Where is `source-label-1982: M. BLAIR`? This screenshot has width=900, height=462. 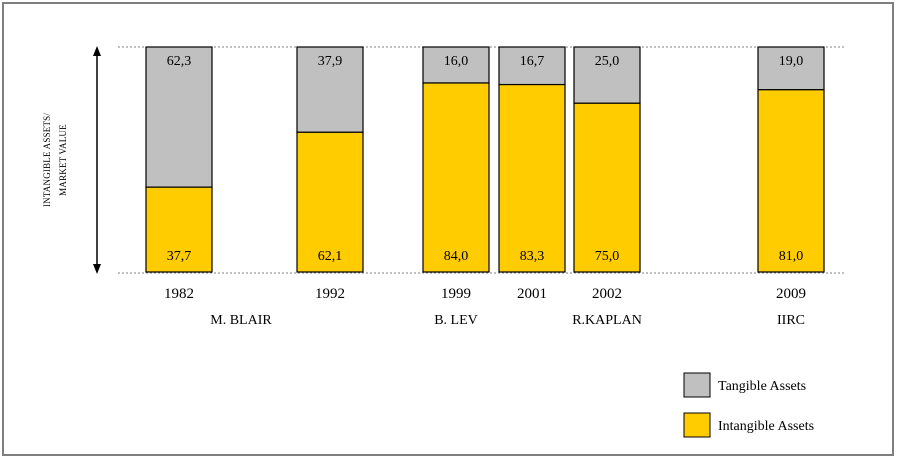 source-label-1982: M. BLAIR is located at coordinates (241, 320).